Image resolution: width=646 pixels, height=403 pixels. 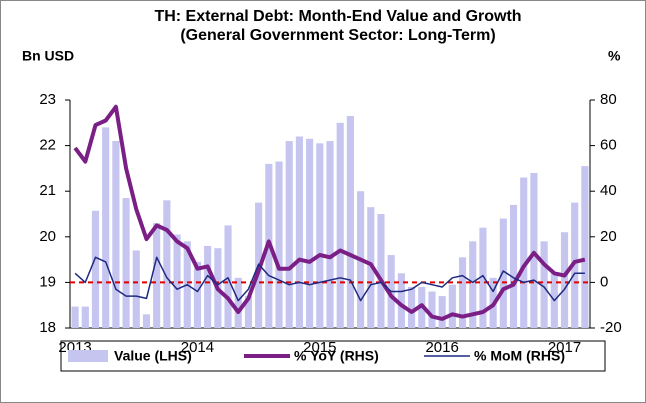 I want to click on y2-axis-label: %, so click(x=614, y=56).